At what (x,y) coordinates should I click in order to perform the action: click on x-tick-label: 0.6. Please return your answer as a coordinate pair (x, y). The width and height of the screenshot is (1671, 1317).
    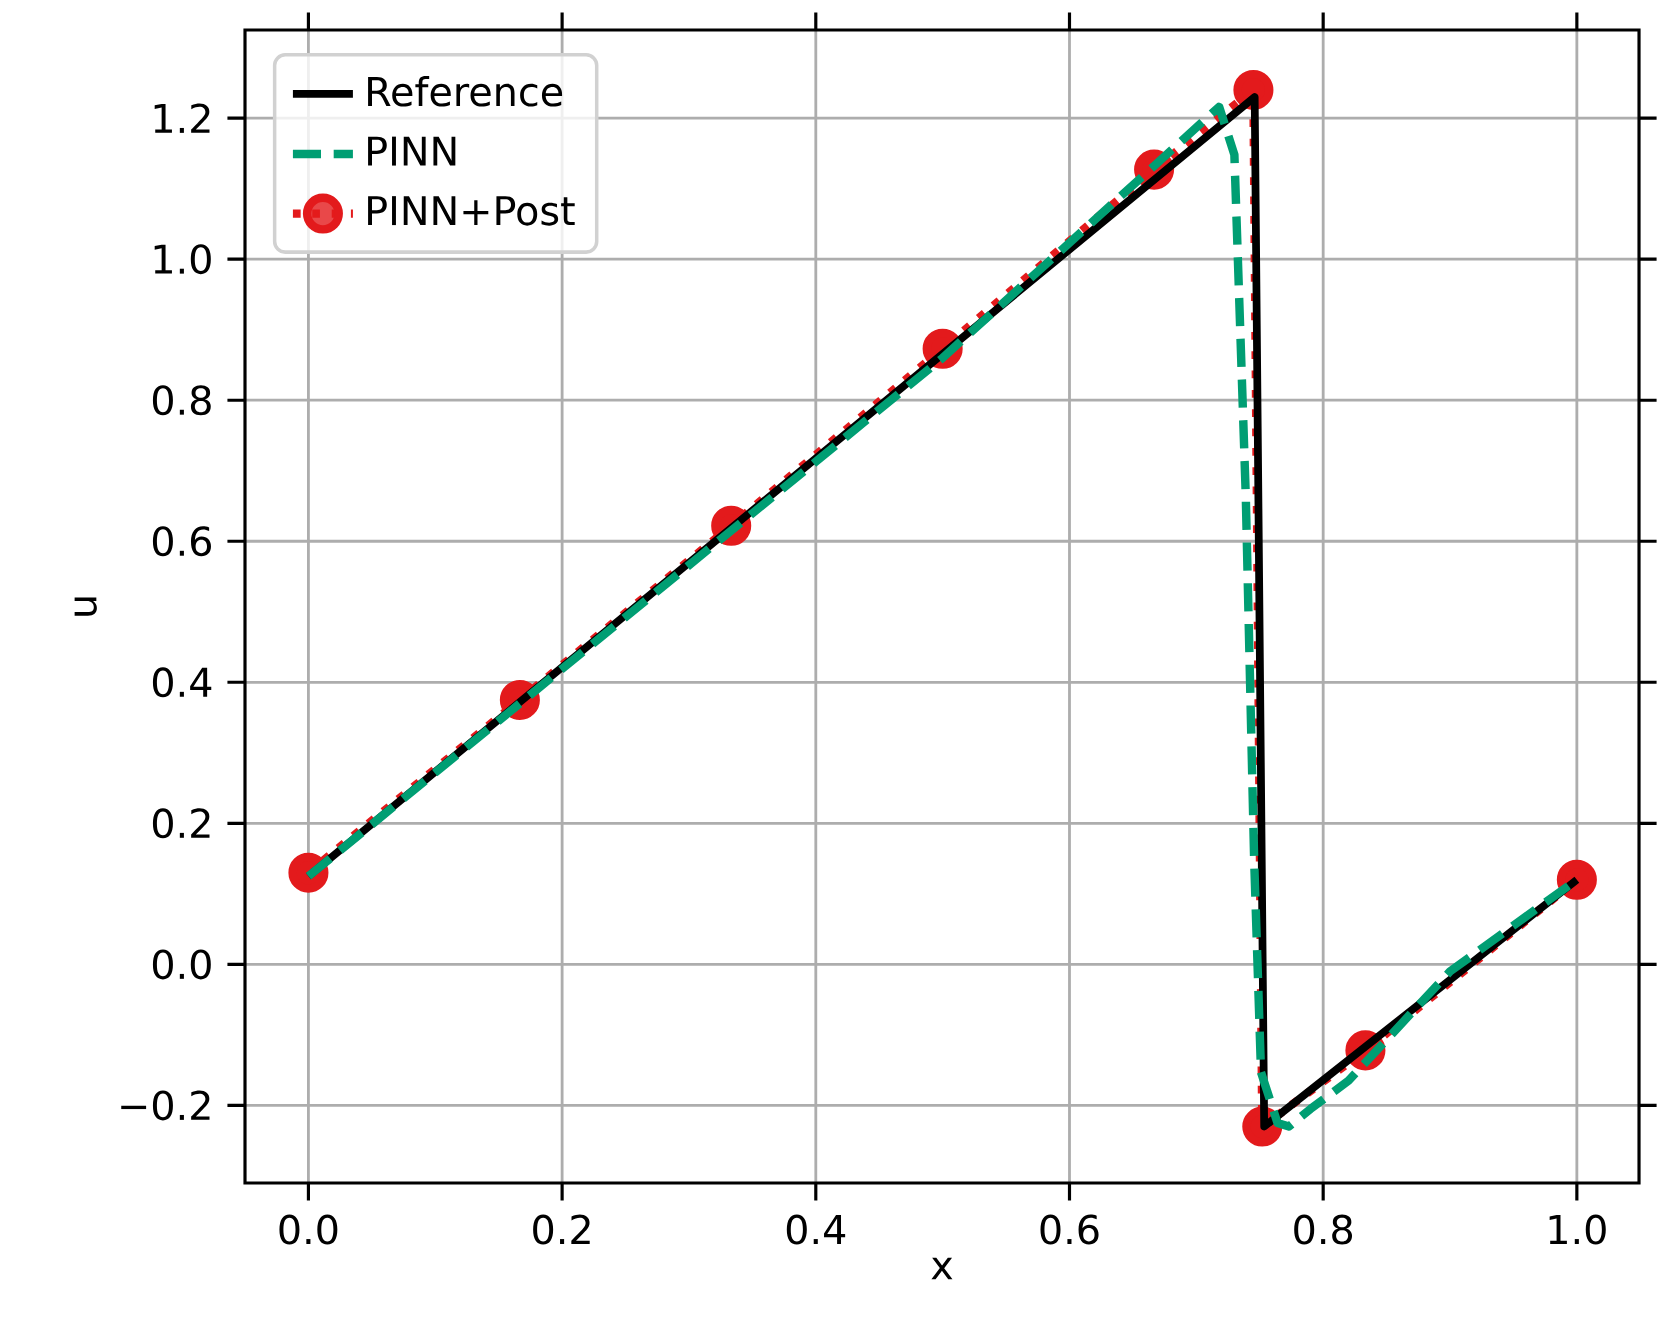
    Looking at the image, I should click on (1069, 1229).